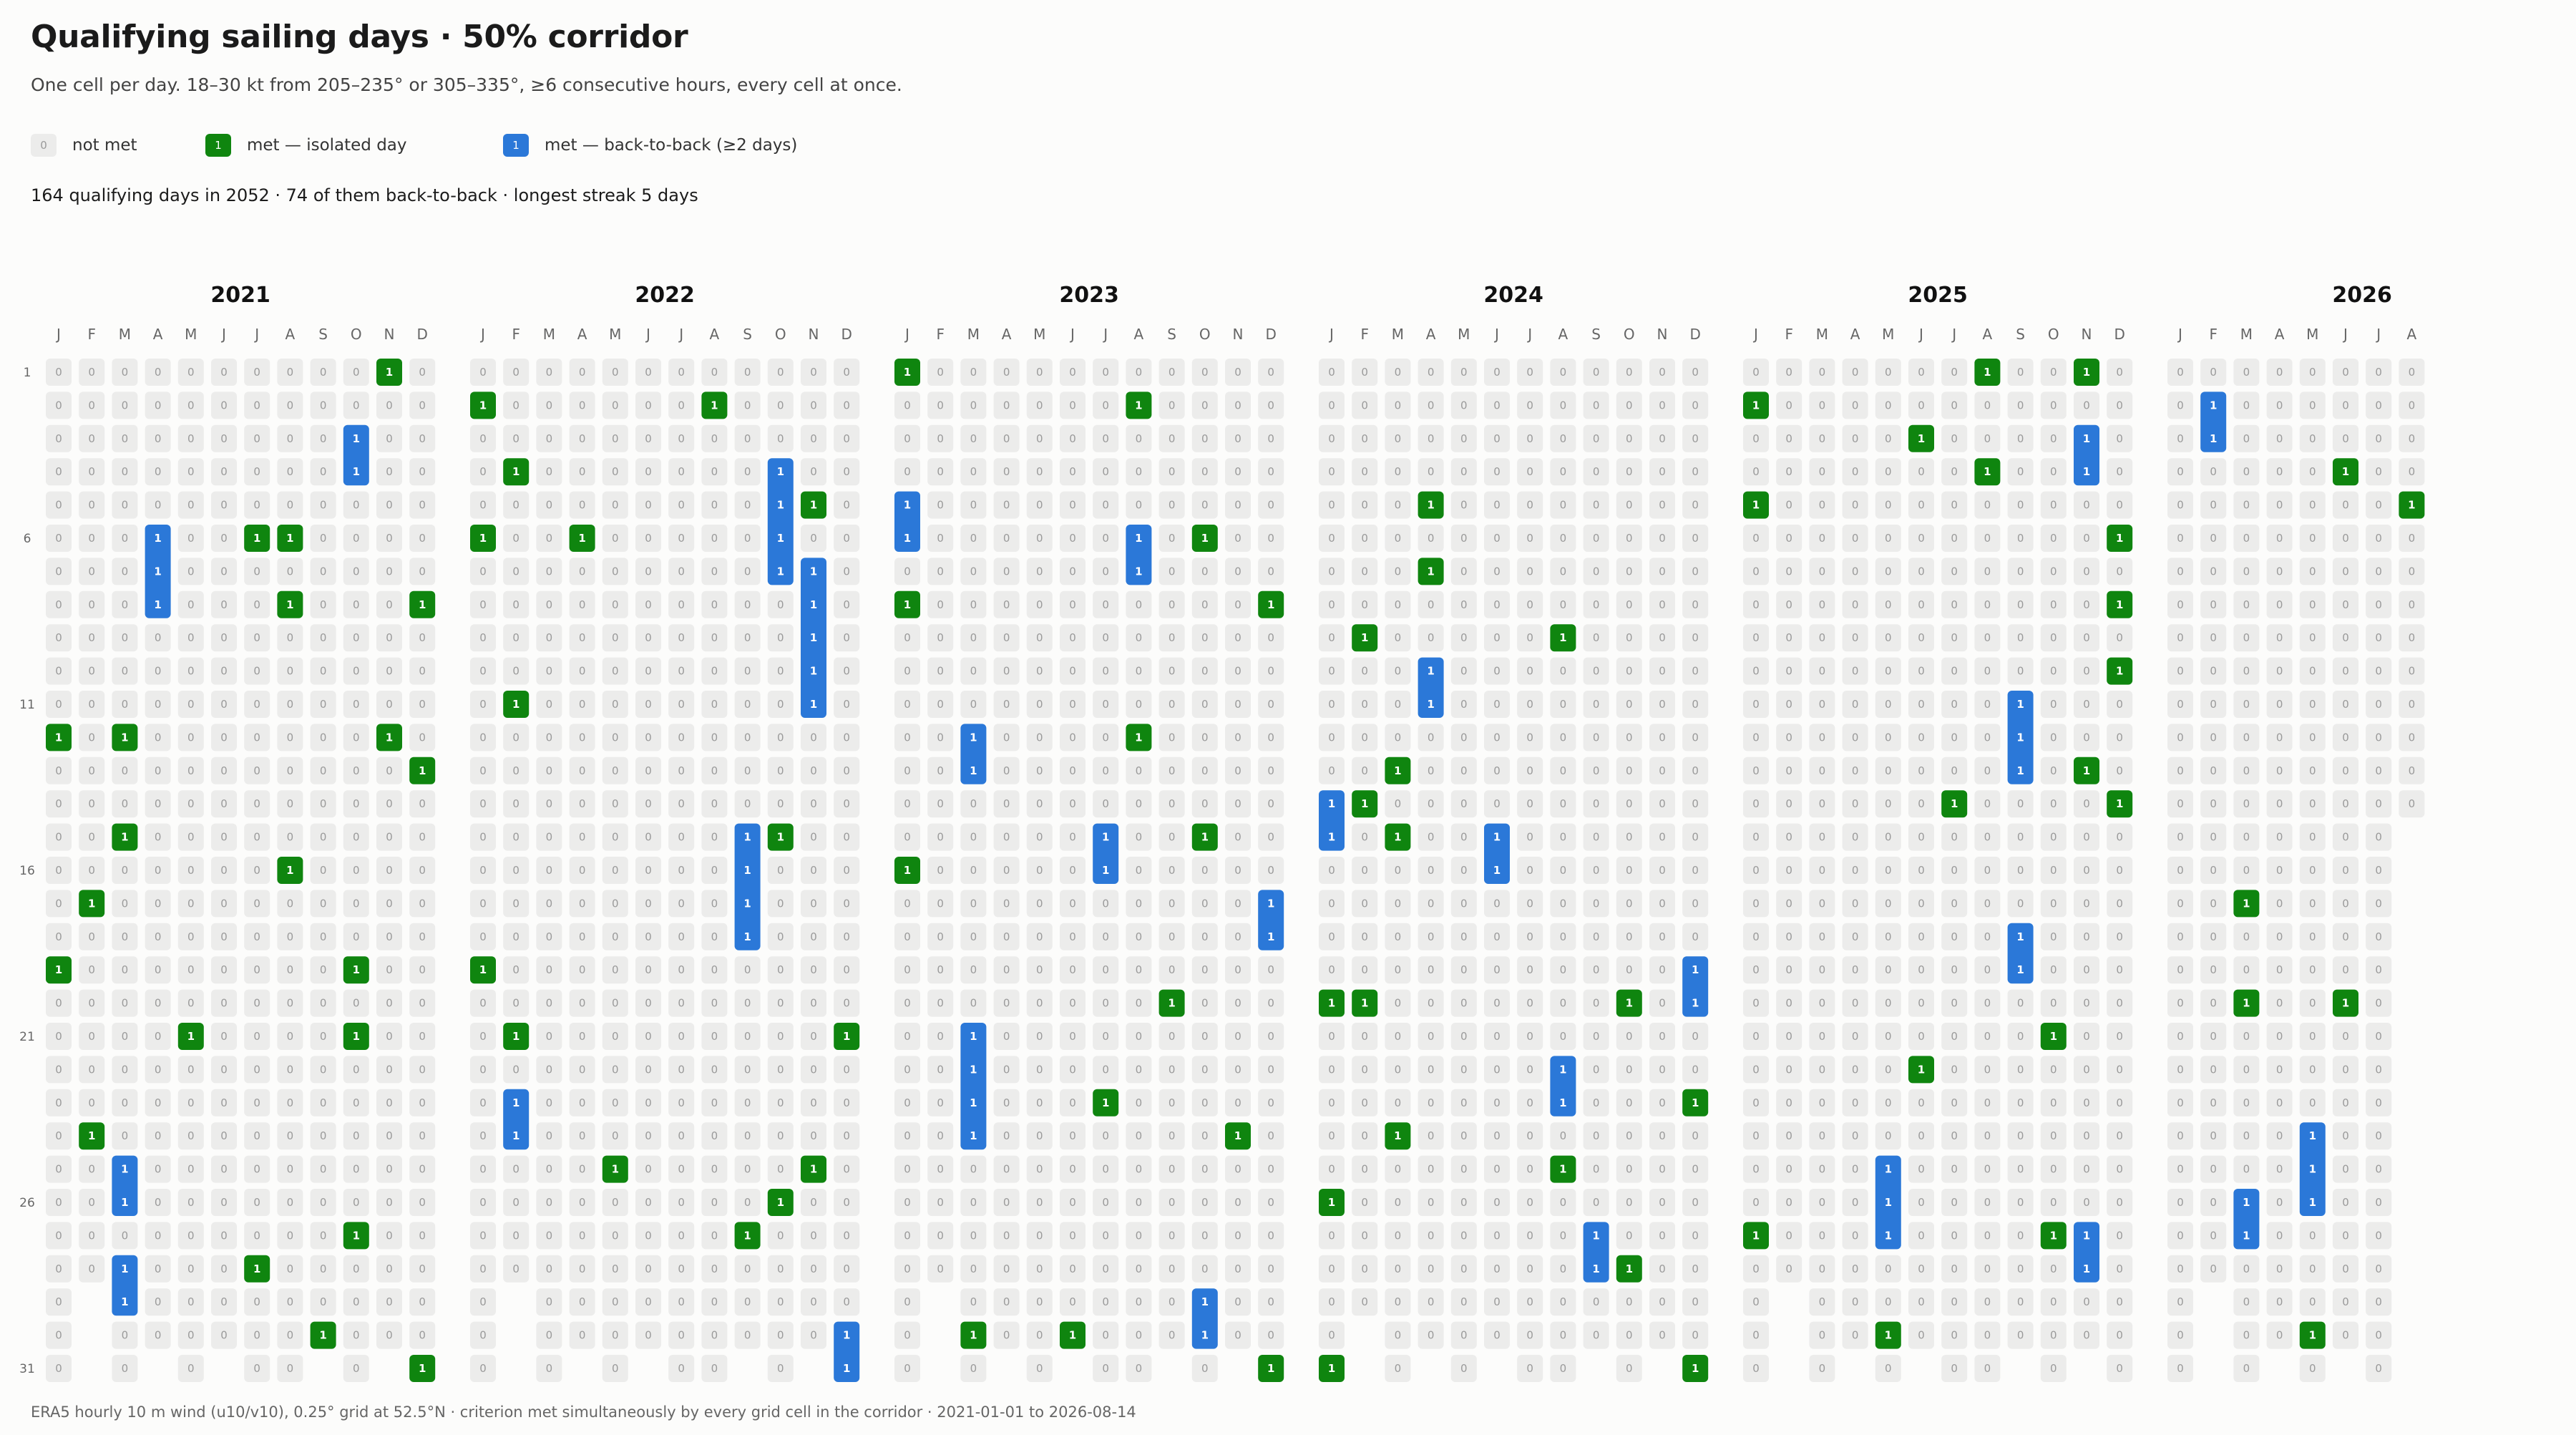  What do you see at coordinates (516, 145) in the screenshot?
I see `legend-swatch-streak: 1` at bounding box center [516, 145].